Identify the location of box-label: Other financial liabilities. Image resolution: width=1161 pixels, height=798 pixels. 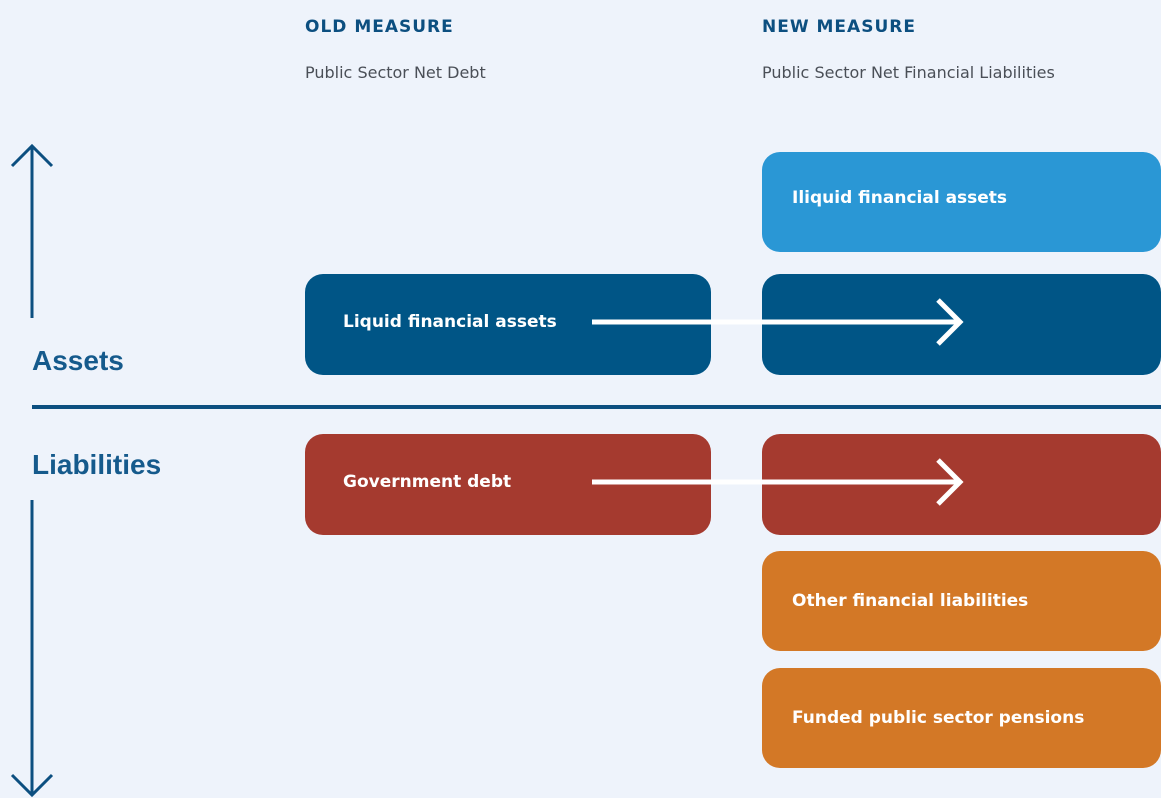
(910, 601).